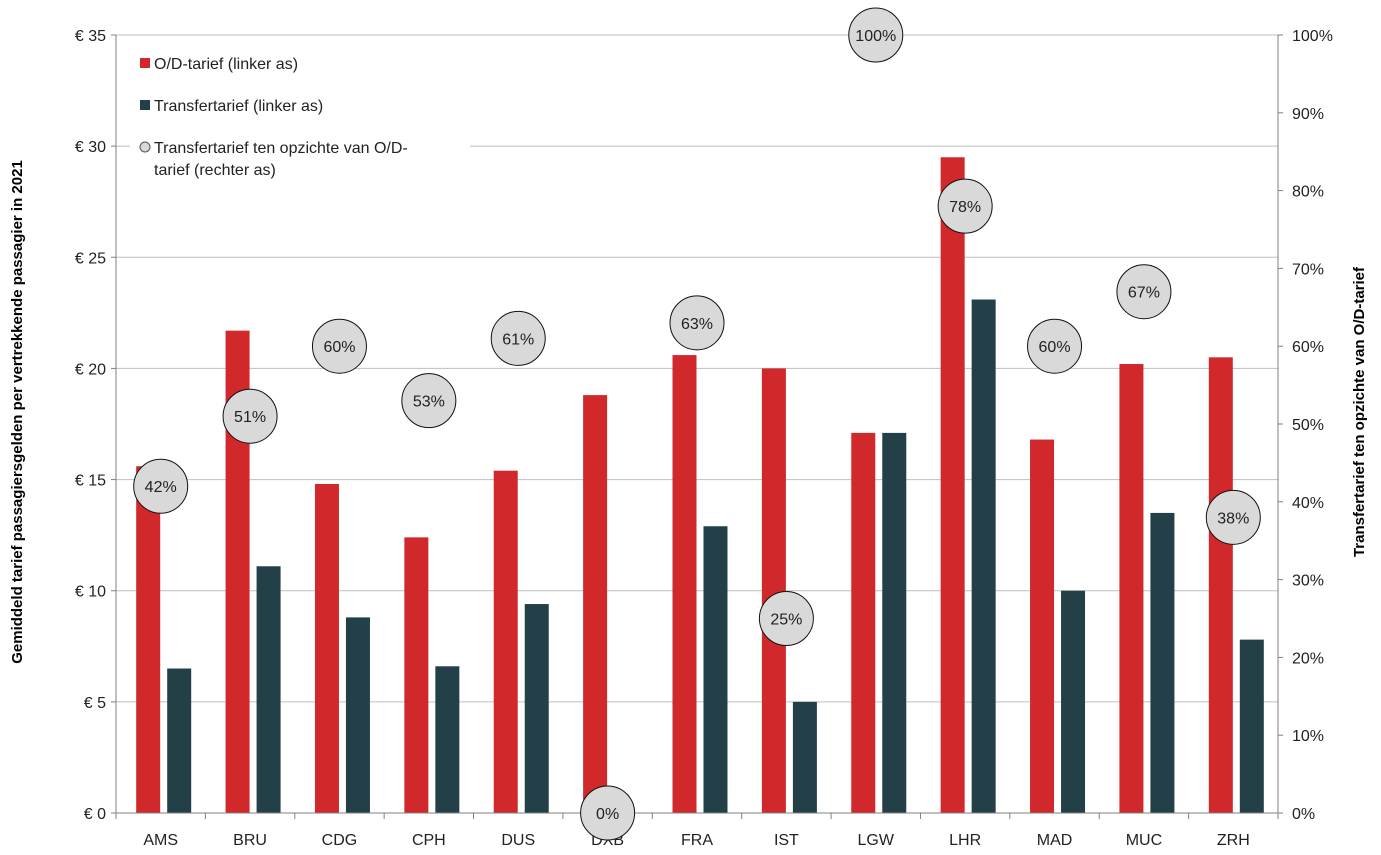 This screenshot has width=1381, height=855. What do you see at coordinates (518, 840) in the screenshot?
I see `x-tick-label: DUS` at bounding box center [518, 840].